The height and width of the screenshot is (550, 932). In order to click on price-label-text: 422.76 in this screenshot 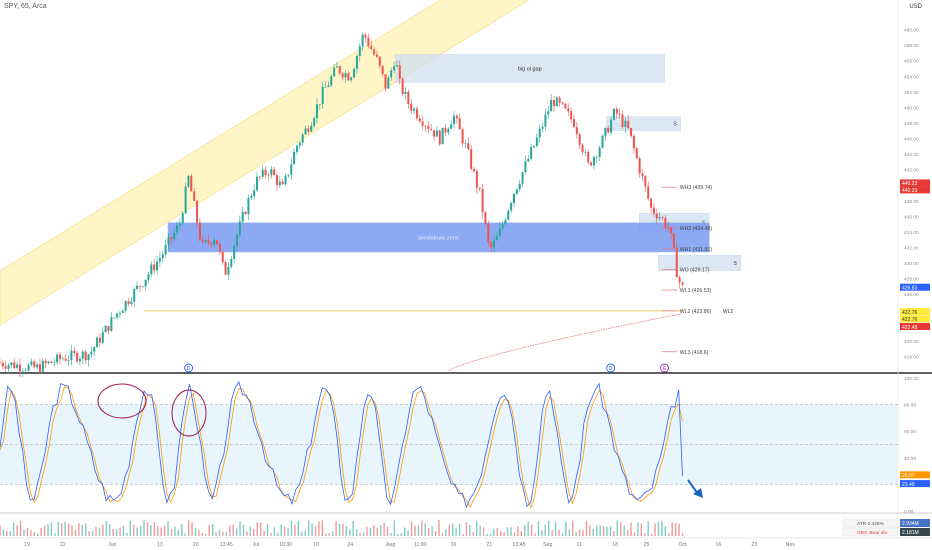, I will do `click(910, 313)`.